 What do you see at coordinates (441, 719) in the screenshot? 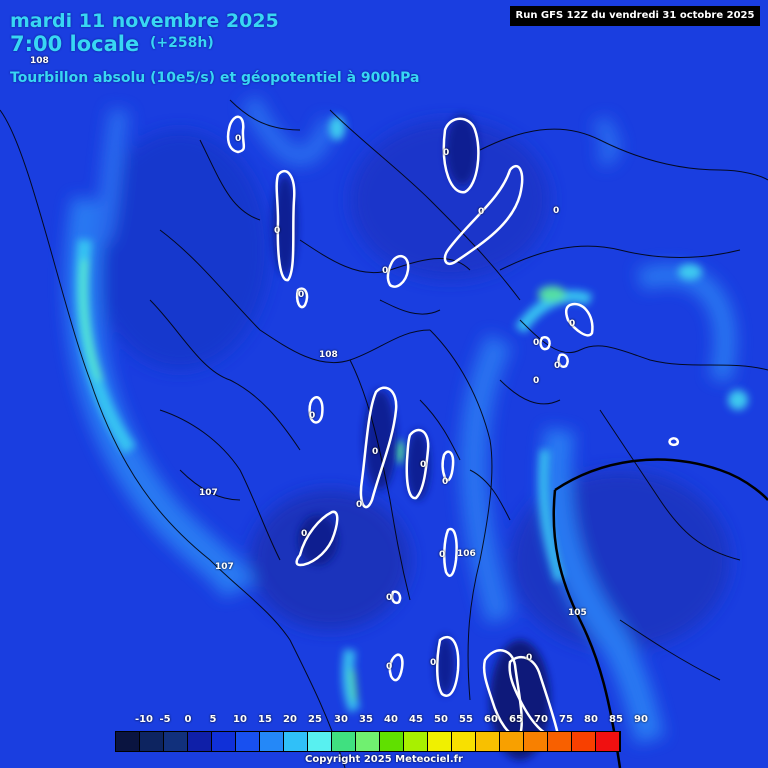
I see `legend-label: 50` at bounding box center [441, 719].